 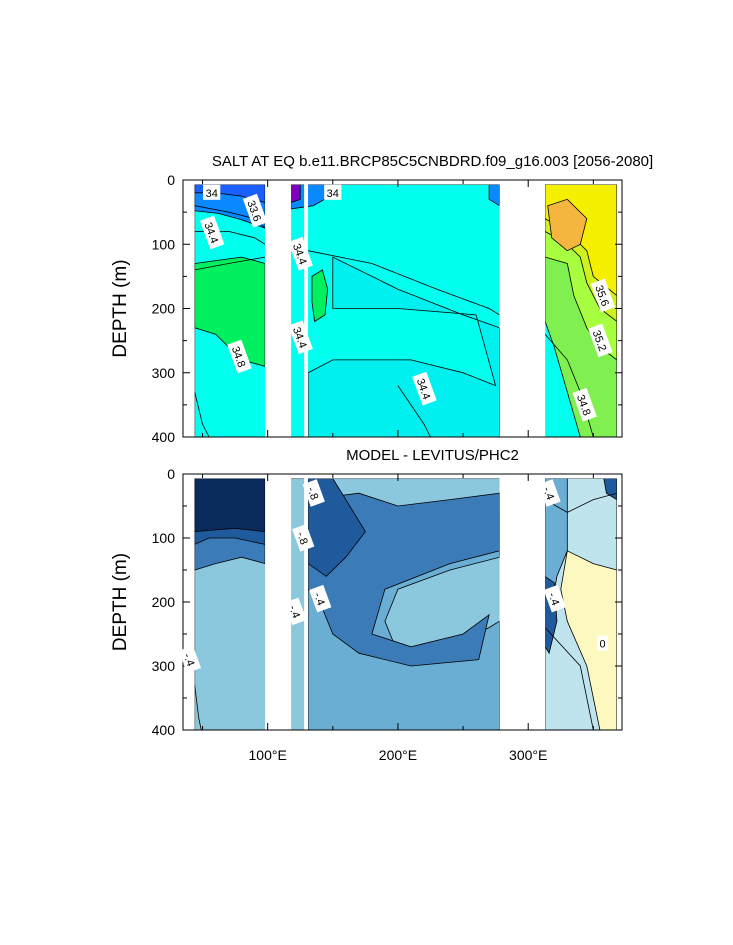 I want to click on west-green-region, so click(x=230, y=311).